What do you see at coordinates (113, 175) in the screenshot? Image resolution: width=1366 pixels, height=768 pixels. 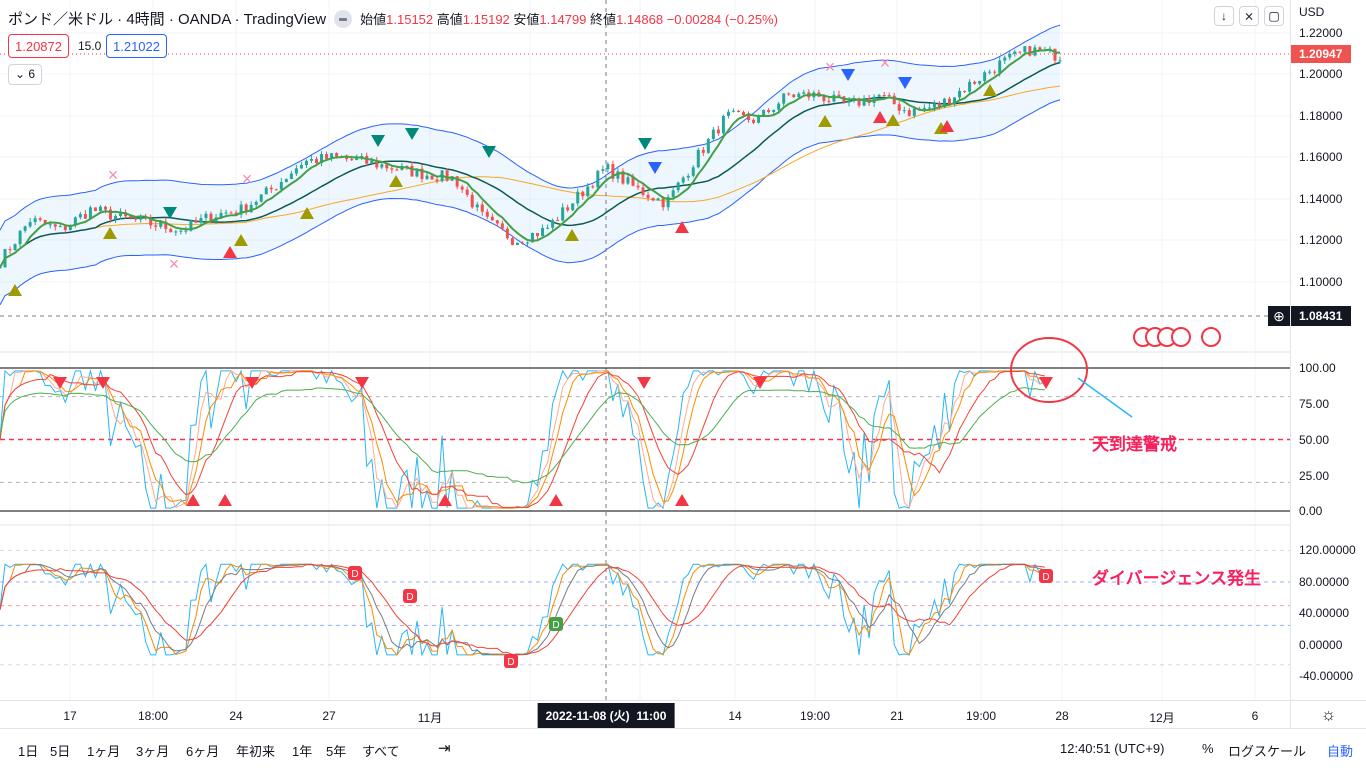 I see `cross-marker: ×` at bounding box center [113, 175].